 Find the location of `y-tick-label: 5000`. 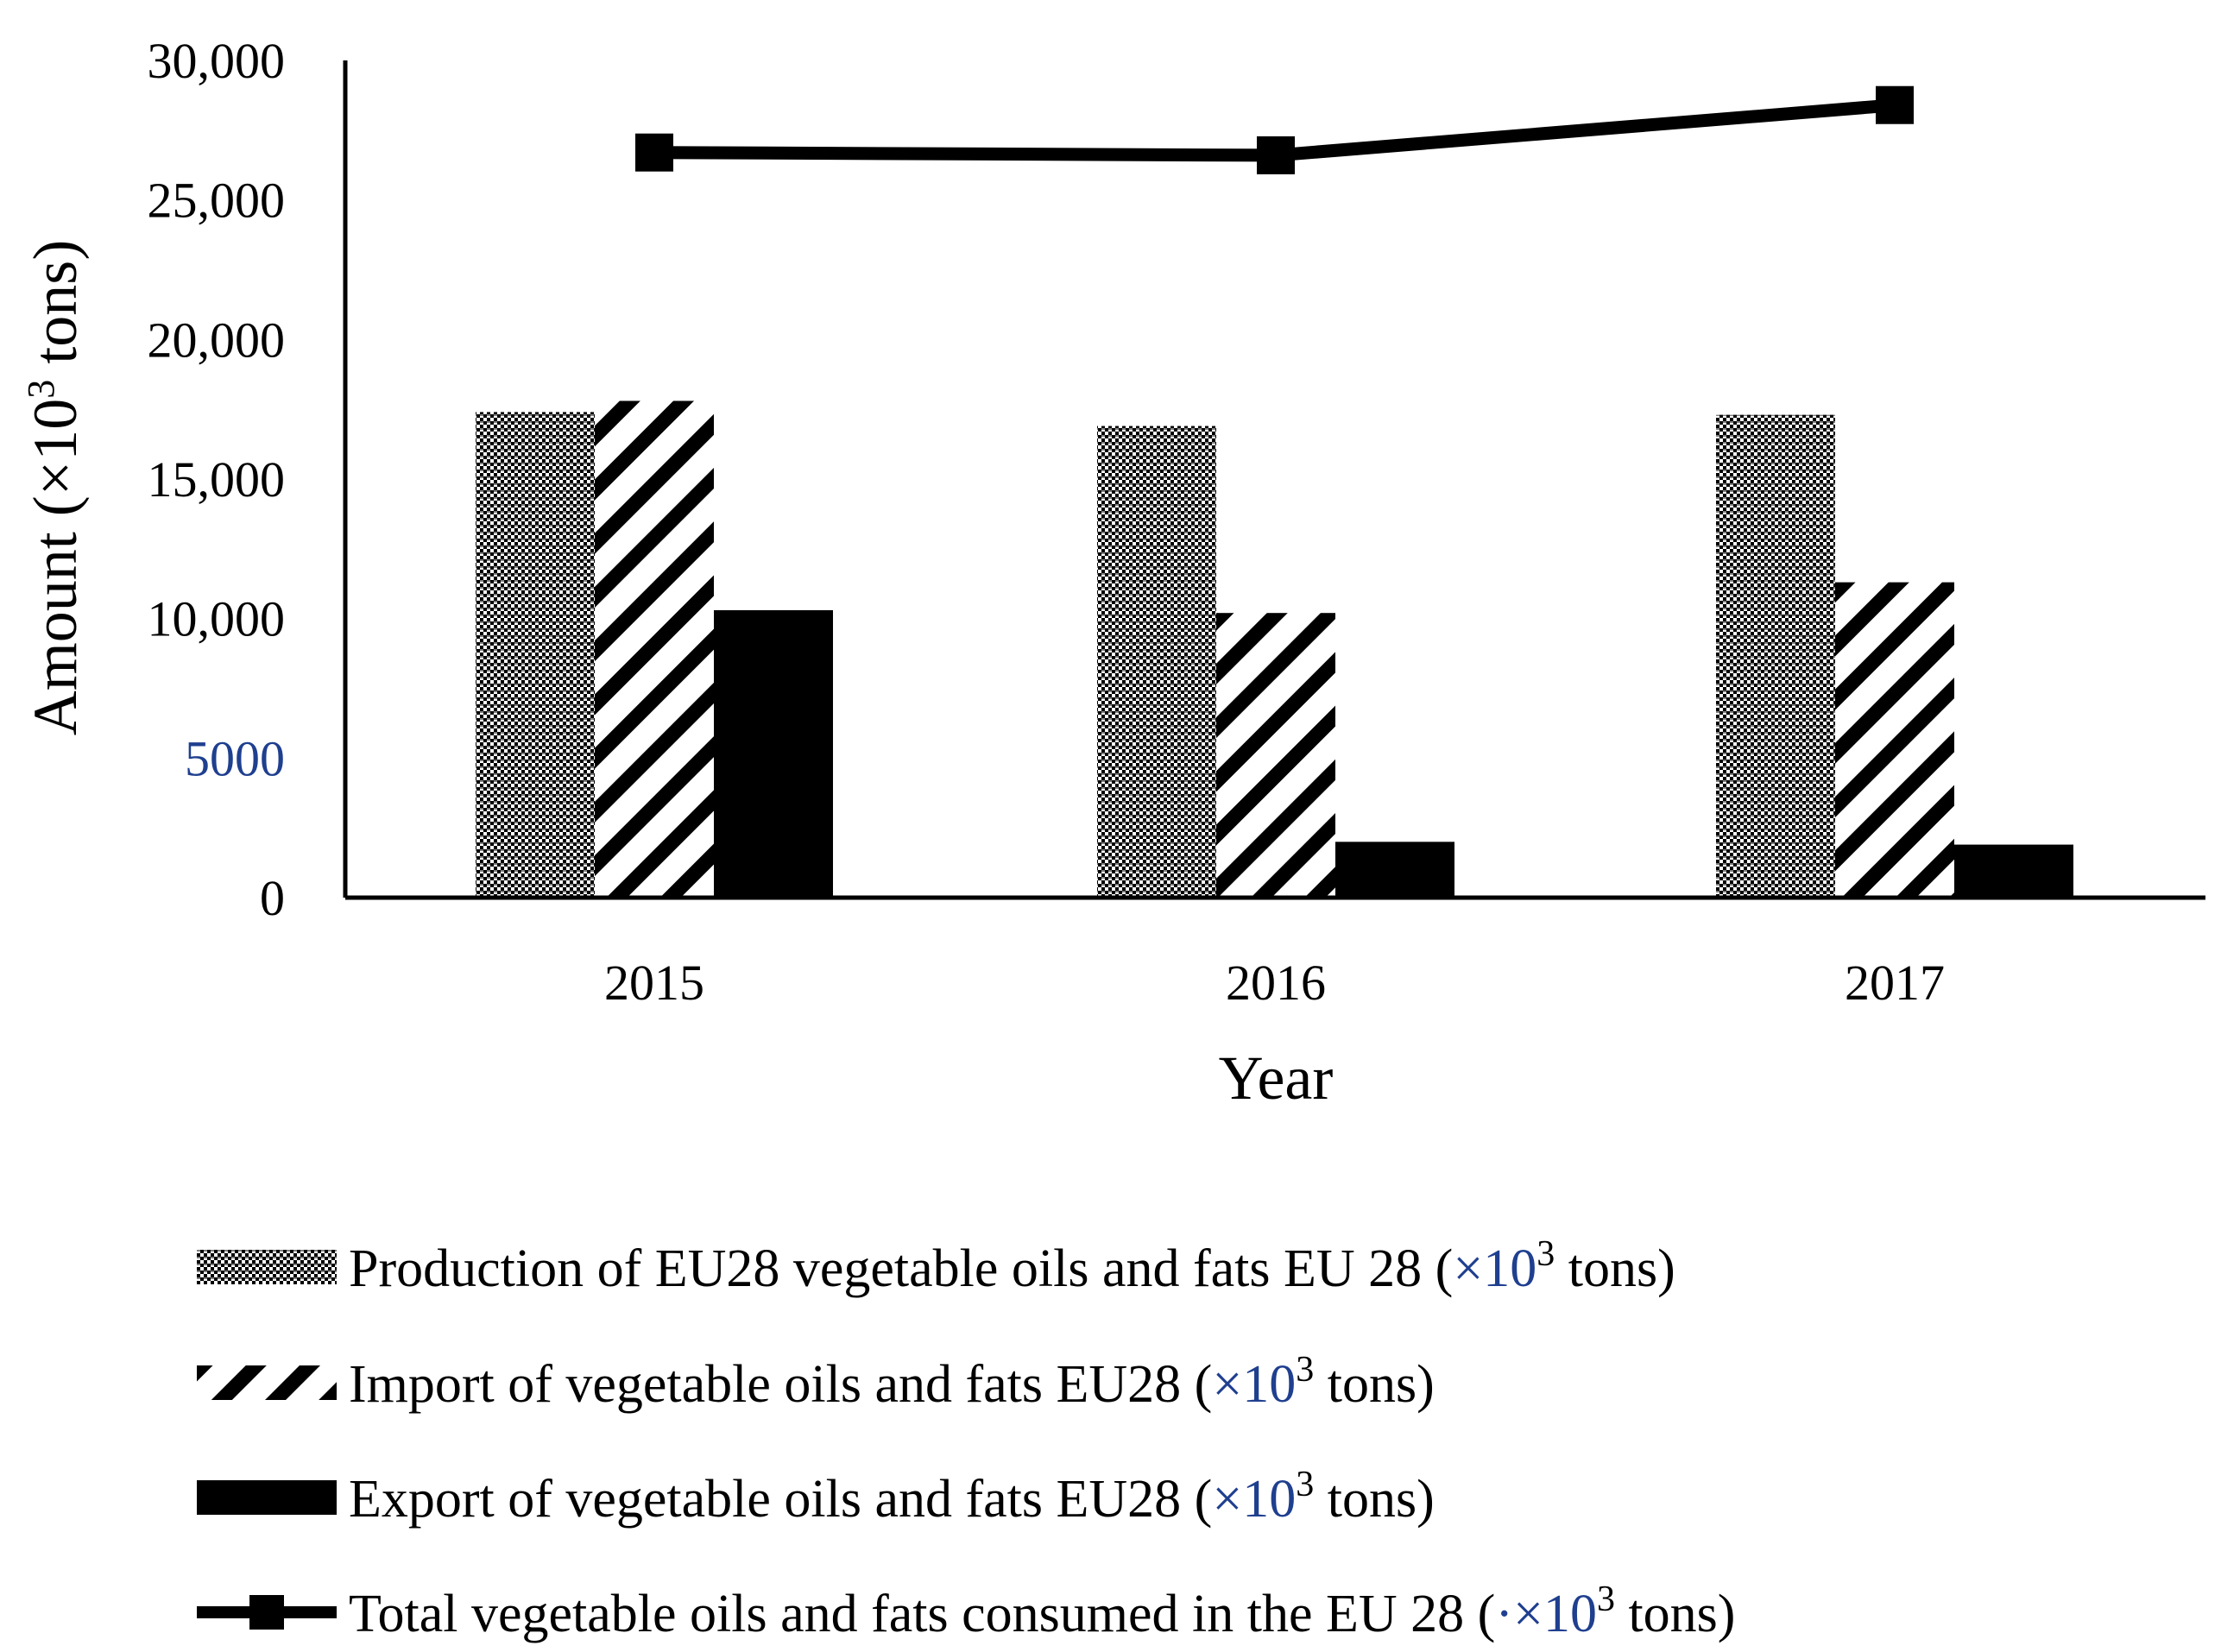

y-tick-label: 5000 is located at coordinates (235, 758).